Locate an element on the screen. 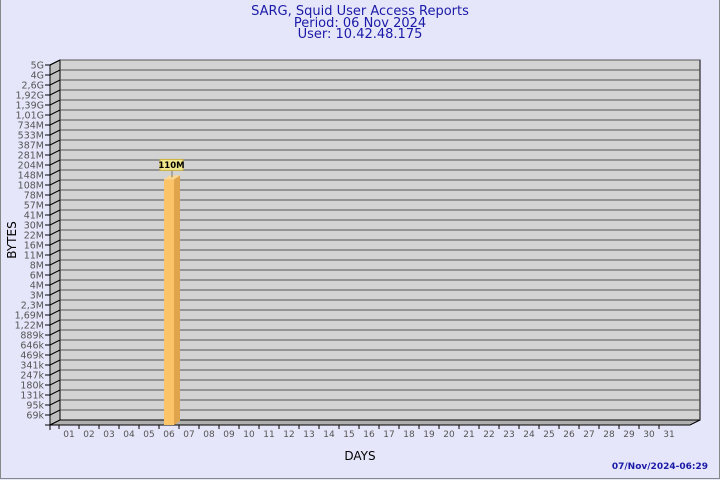  y-tick-label: 1,92G is located at coordinates (29, 96).